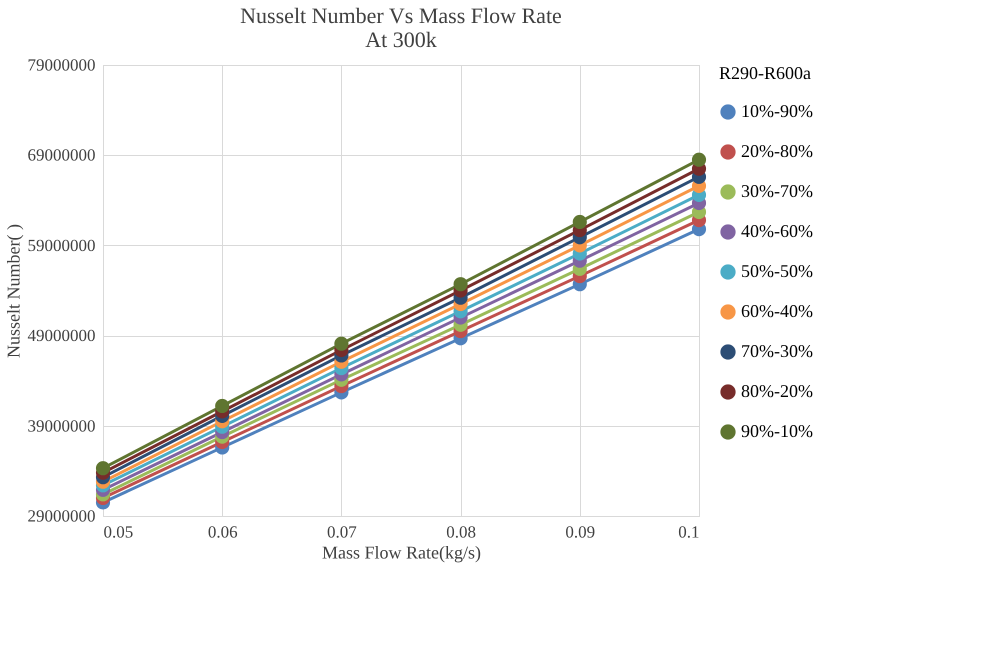 This screenshot has width=982, height=670. What do you see at coordinates (401, 552) in the screenshot?
I see `x-axis-title: Mass Flow Rate(kg/s)` at bounding box center [401, 552].